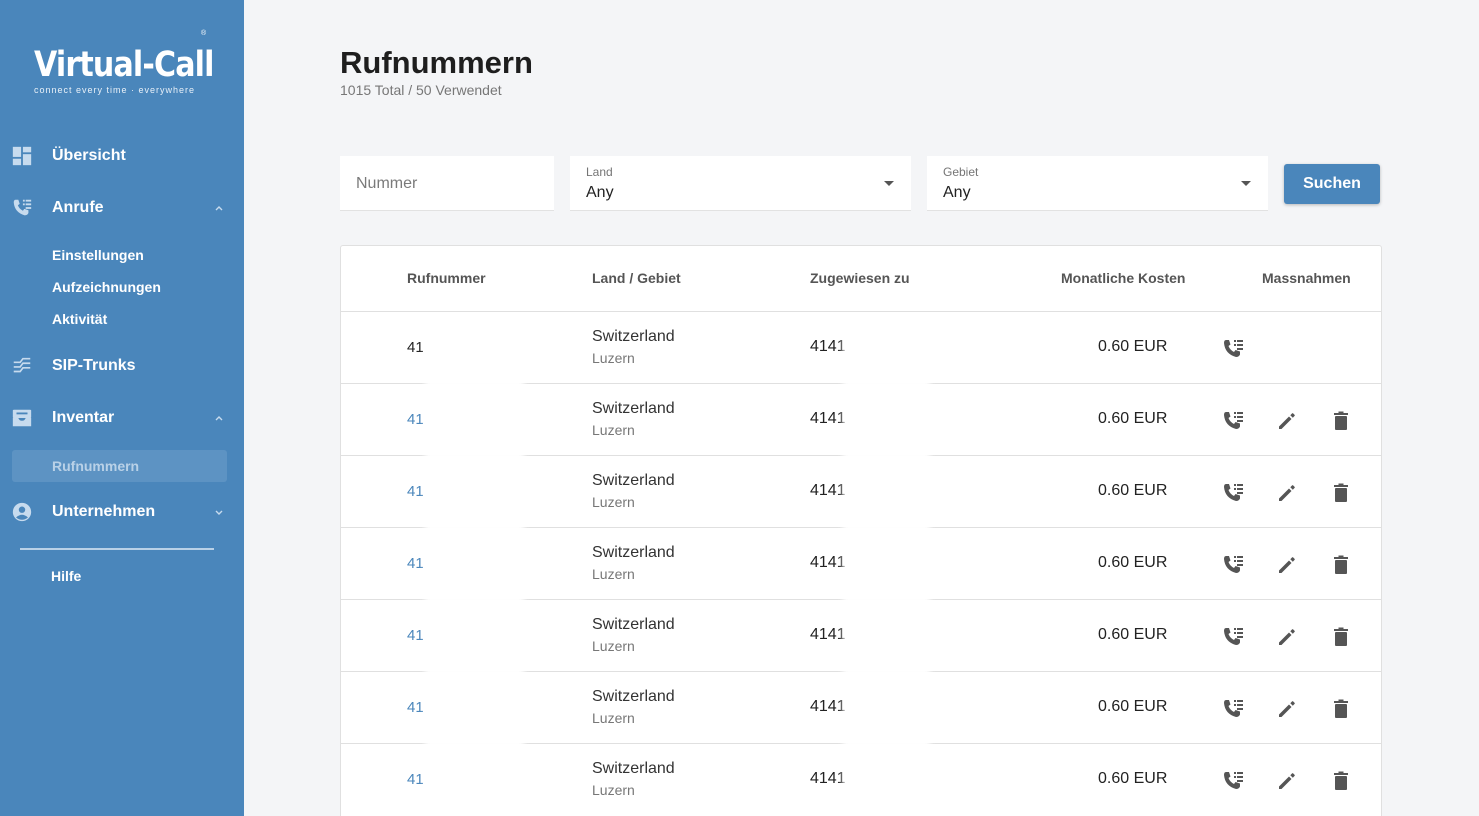 This screenshot has height=816, width=1479. I want to click on column-header-land-gebiet: Land / Gebiet, so click(636, 278).